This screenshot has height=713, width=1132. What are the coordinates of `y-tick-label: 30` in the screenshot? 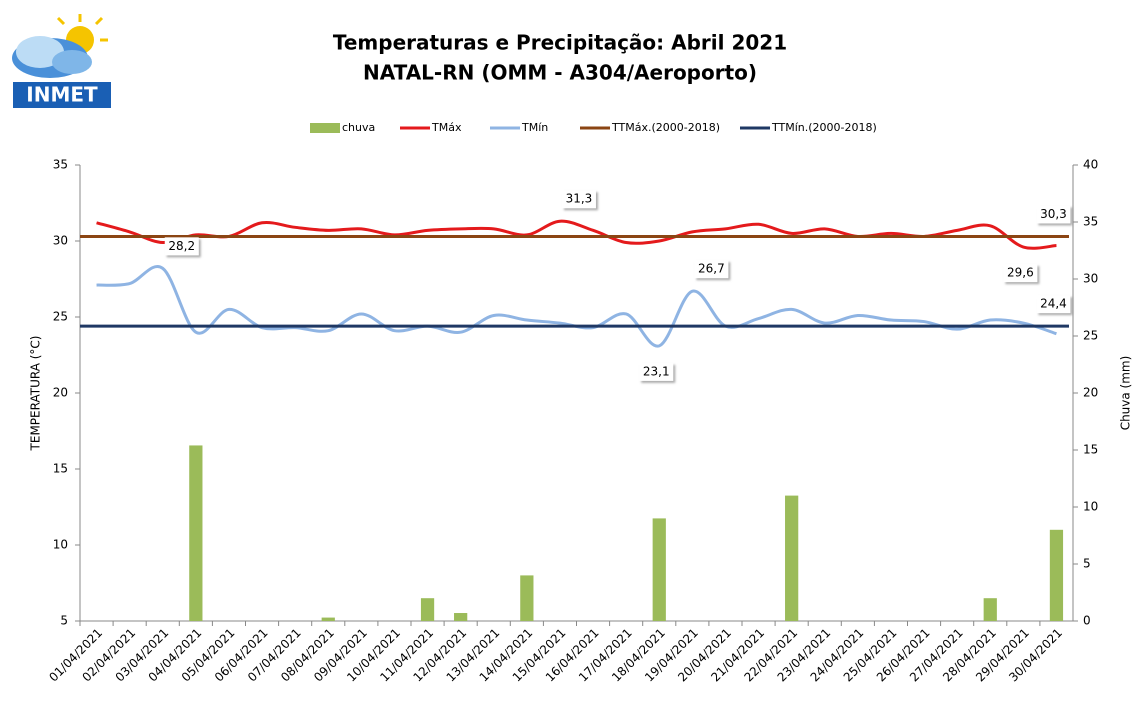 It's located at (60, 241).